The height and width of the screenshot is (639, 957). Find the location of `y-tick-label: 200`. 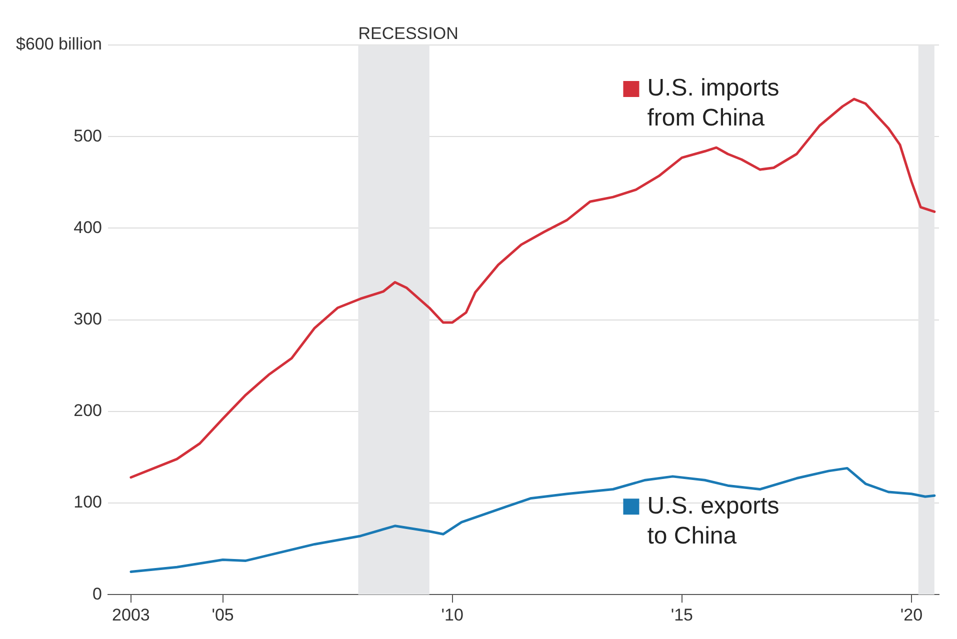

y-tick-label: 200 is located at coordinates (88, 410).